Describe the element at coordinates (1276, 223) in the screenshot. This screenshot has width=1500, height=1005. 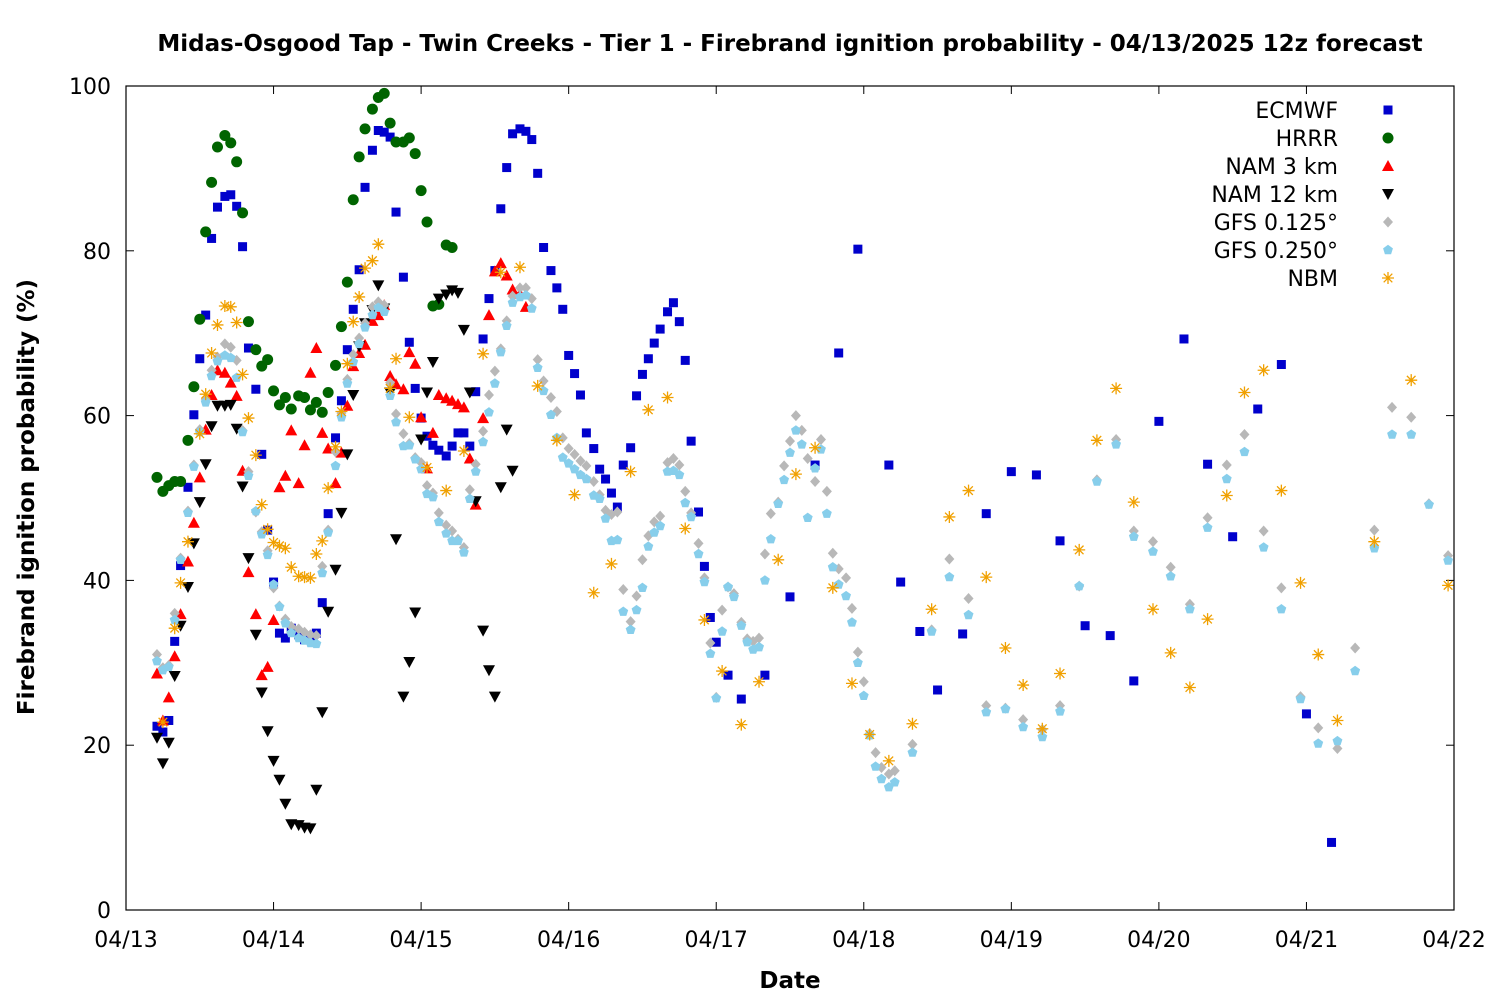
I see `legend-label: GFS 0.125°` at that location.